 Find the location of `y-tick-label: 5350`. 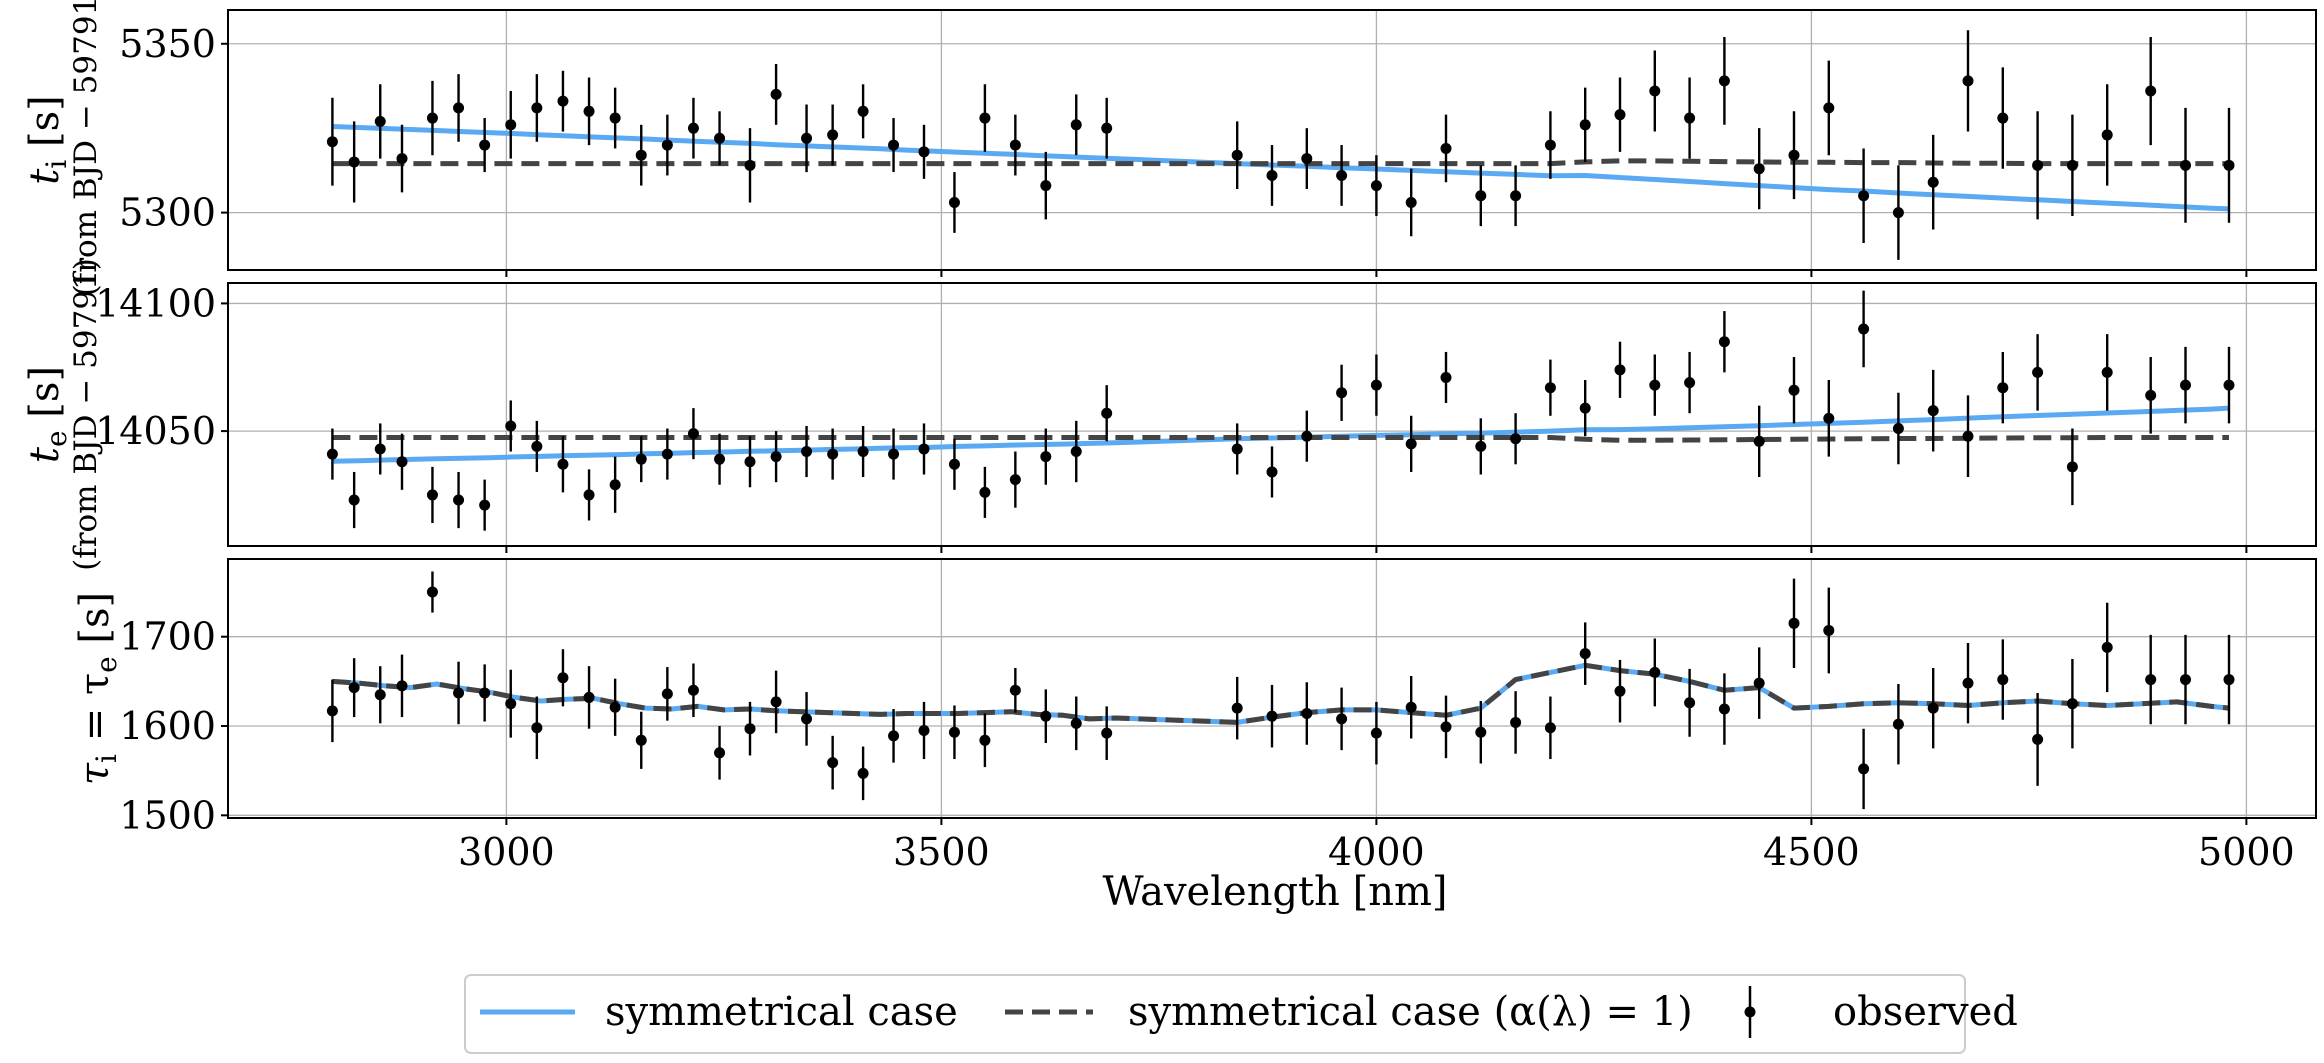

y-tick-label: 5350 is located at coordinates (167, 44).